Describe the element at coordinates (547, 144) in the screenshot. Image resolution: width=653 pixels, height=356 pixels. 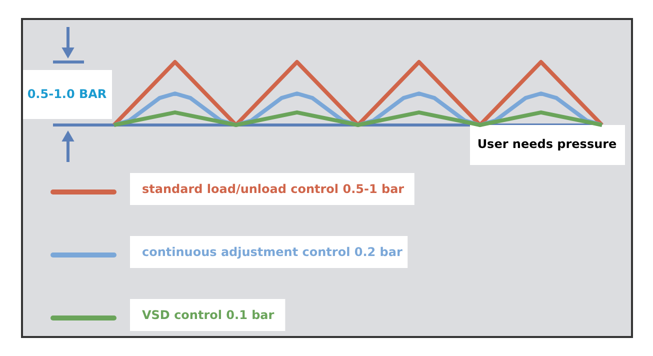
I see `ref-line-label: User needs pressure` at that location.